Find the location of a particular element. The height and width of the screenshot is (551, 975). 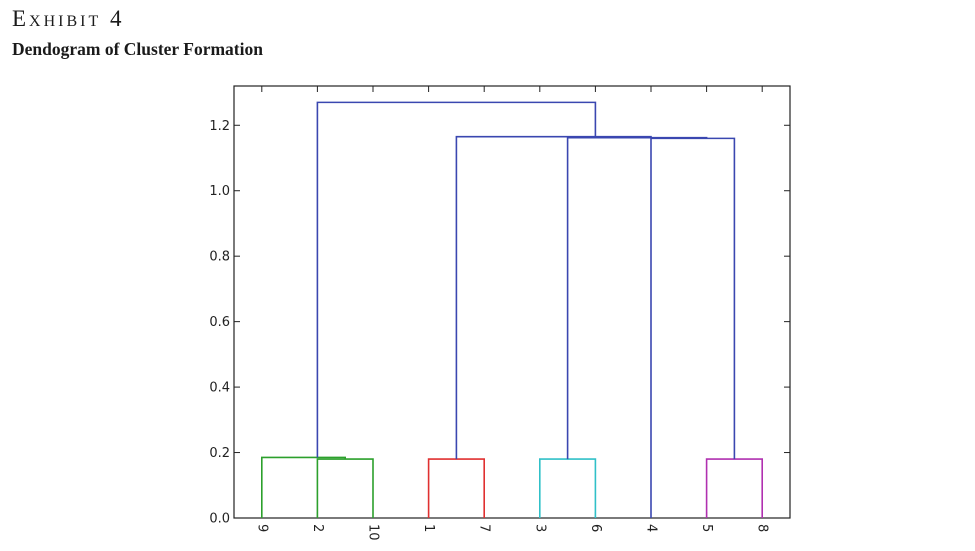

y-tick-label: 1.0 is located at coordinates (219, 191).